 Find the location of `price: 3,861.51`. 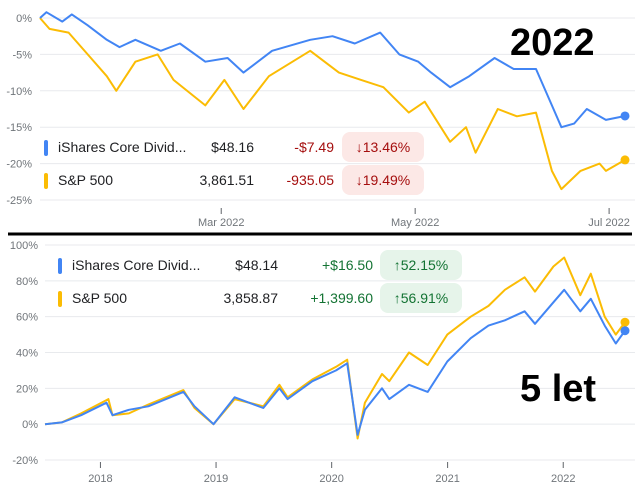

price: 3,861.51 is located at coordinates (227, 180).